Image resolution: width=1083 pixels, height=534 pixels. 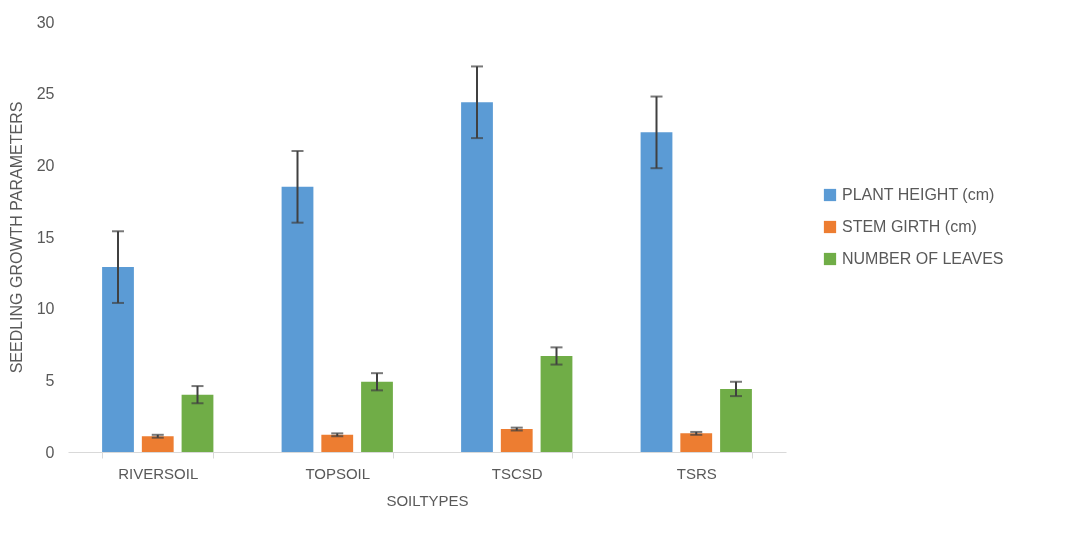 I want to click on legend-label: NUMBER OF LEAVES, so click(x=923, y=258).